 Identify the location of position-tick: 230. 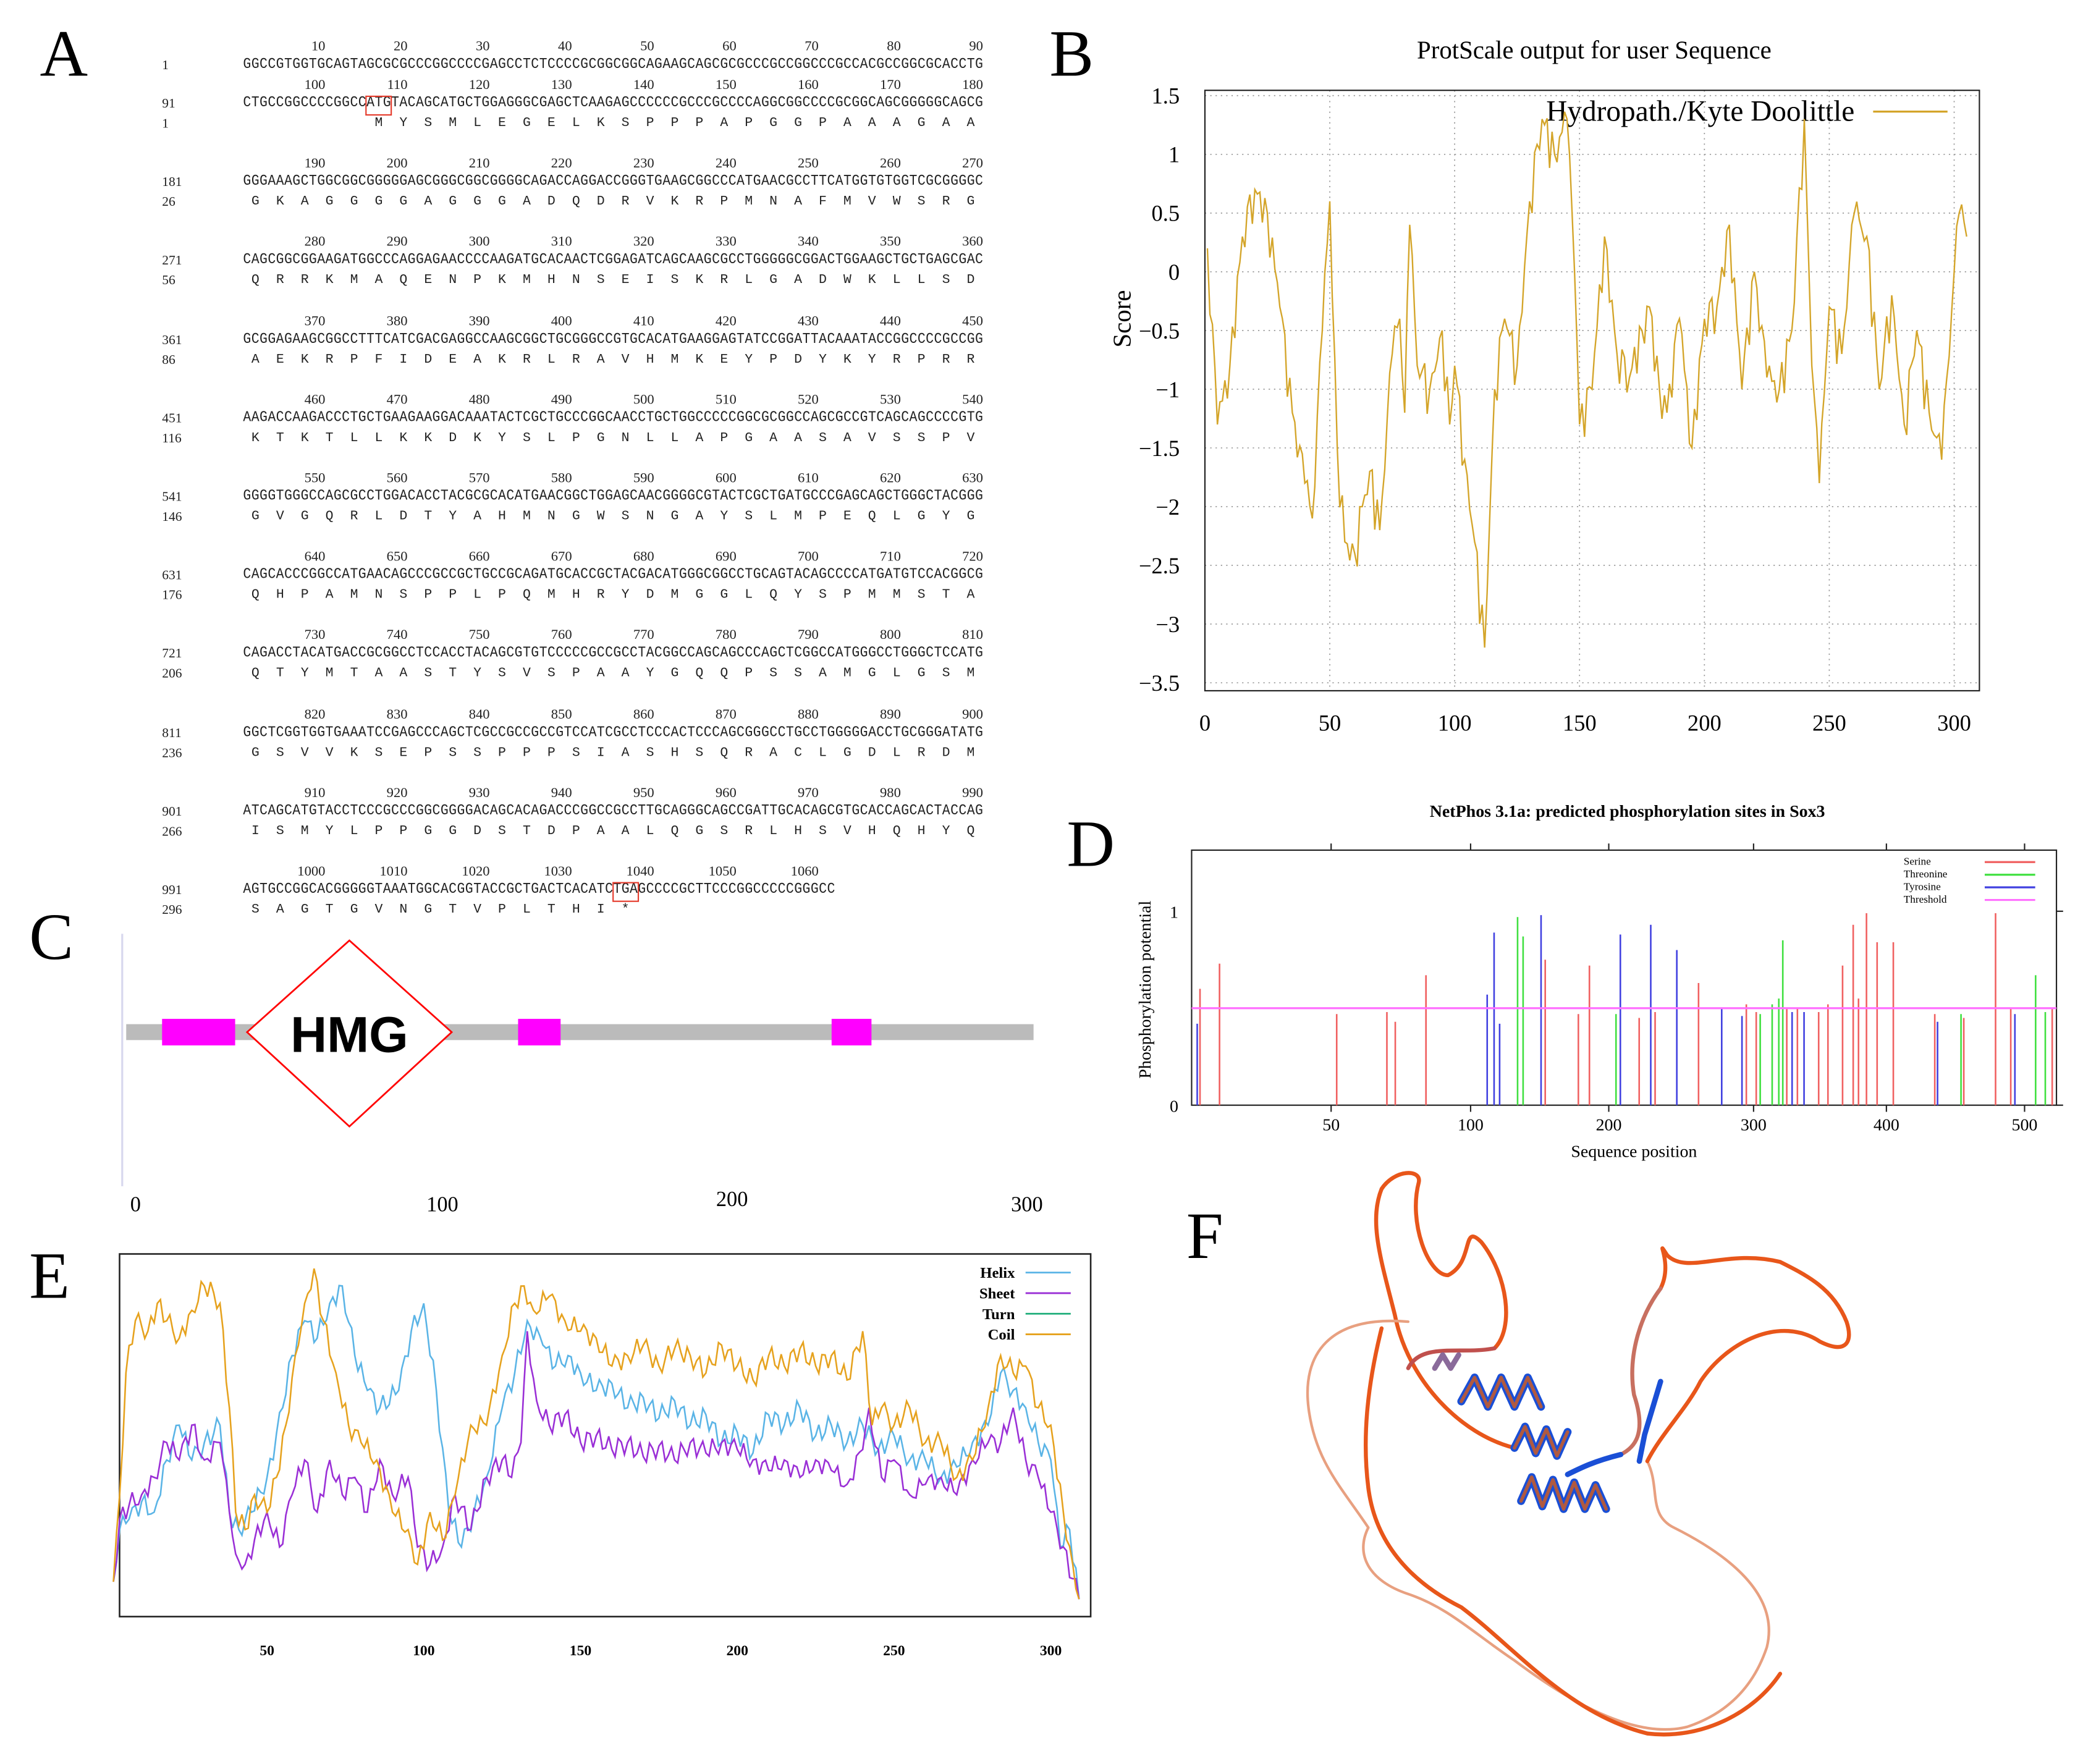
(643, 164).